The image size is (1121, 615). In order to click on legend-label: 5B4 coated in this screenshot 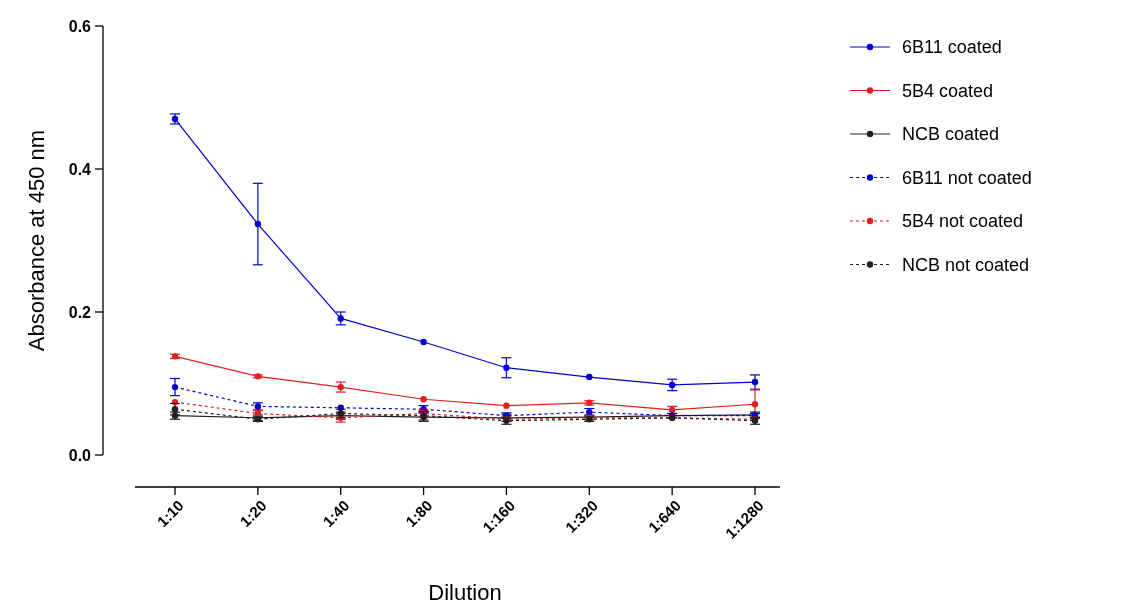, I will do `click(948, 90)`.